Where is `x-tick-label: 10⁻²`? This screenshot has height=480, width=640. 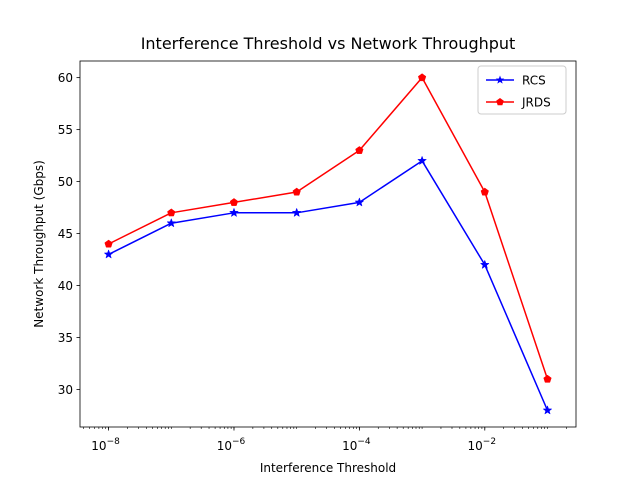 x-tick-label: 10⁻² is located at coordinates (482, 445).